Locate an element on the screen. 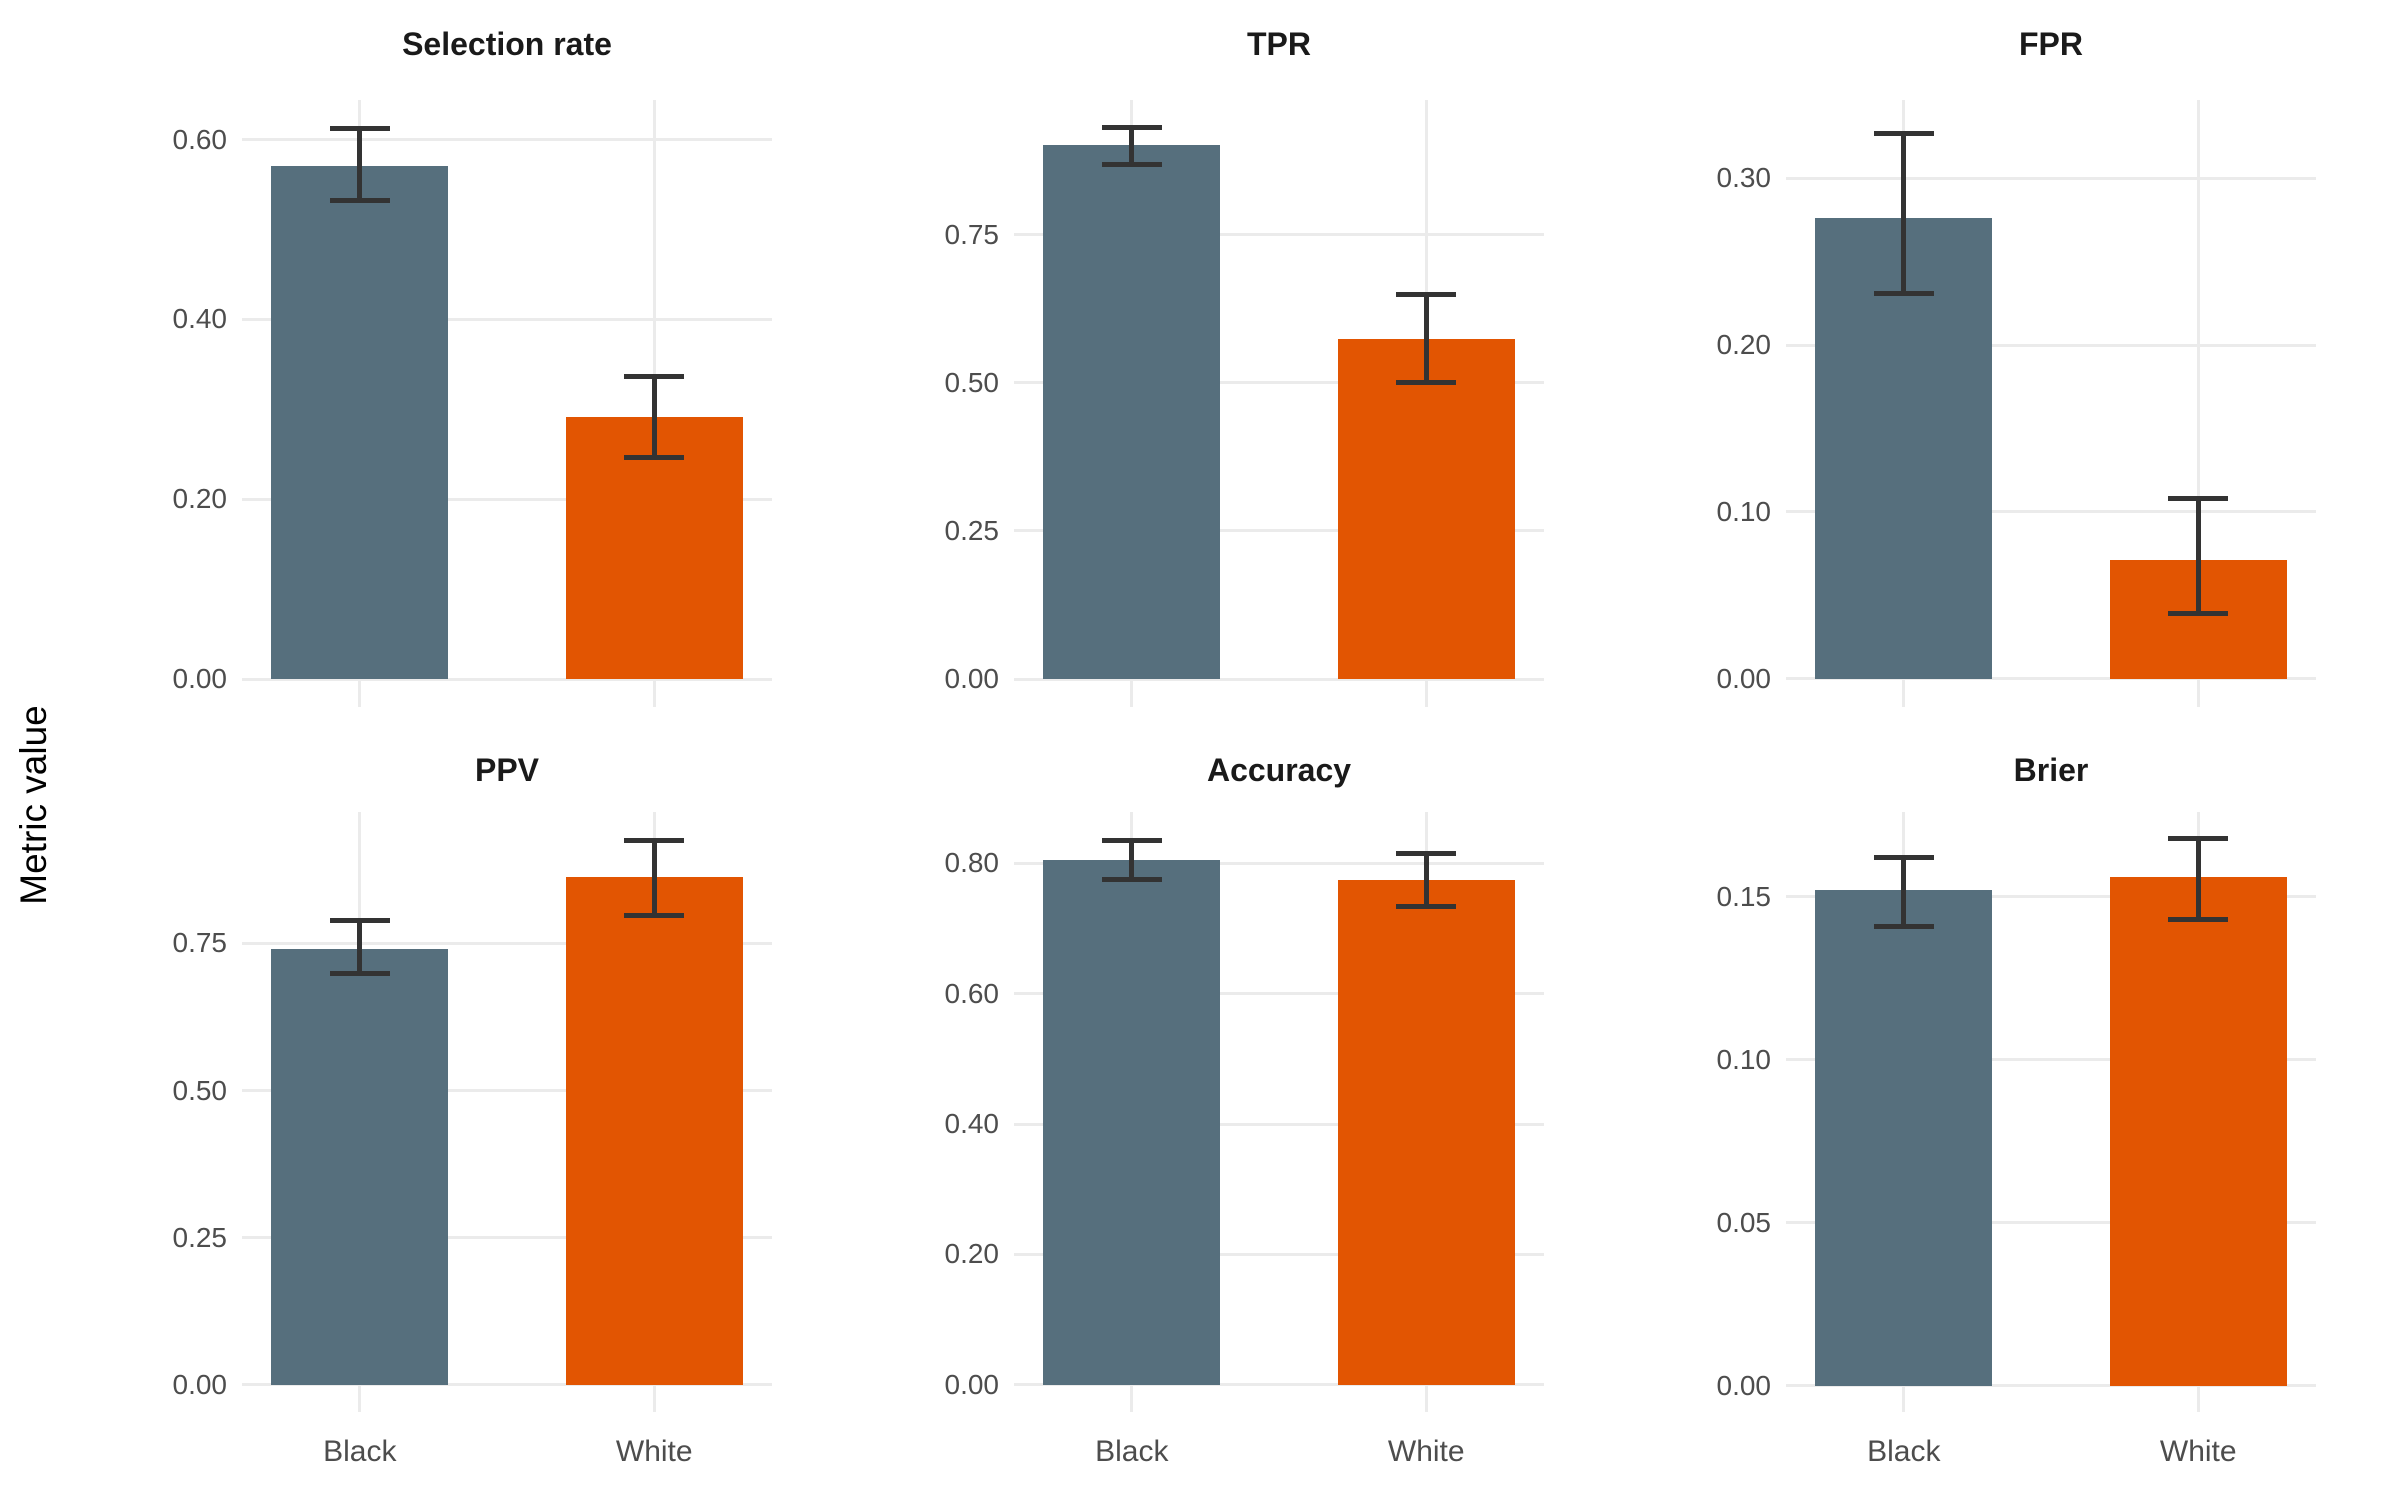 The image size is (2400, 1500). panel-title: TPR is located at coordinates (1279, 44).